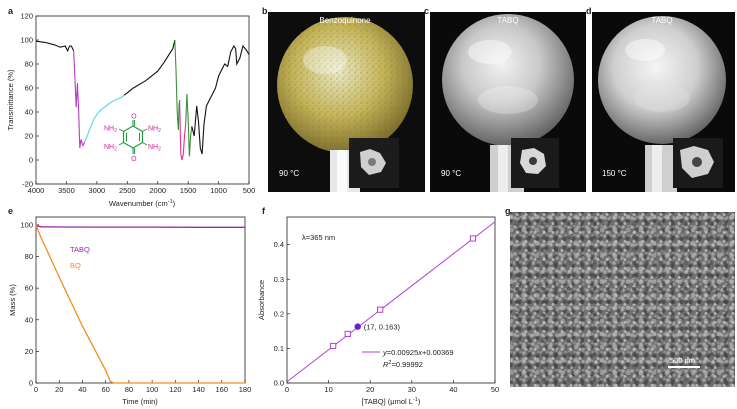 This screenshot has height=409, width=737. What do you see at coordinates (66, 190) in the screenshot?
I see `x-tick-label: 3500` at bounding box center [66, 190].